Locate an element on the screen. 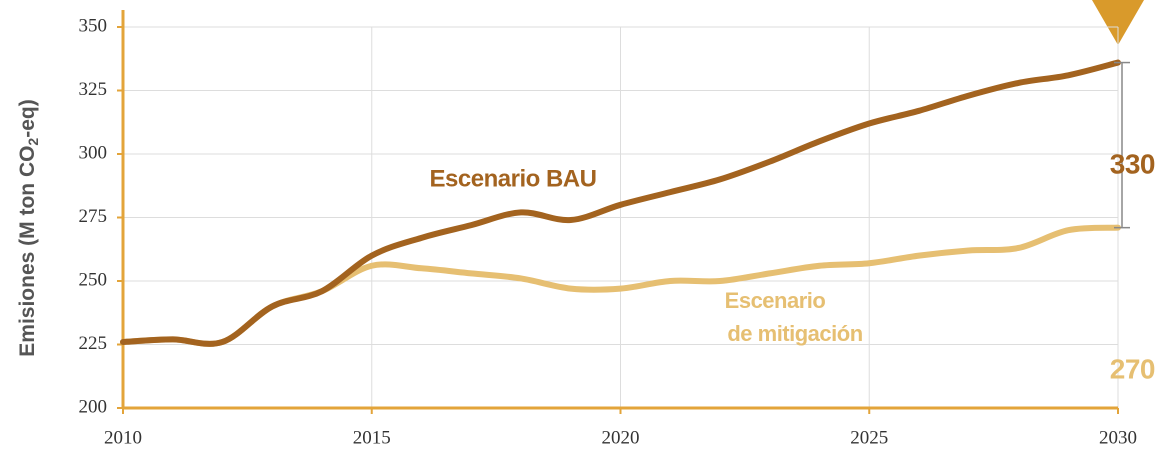 The height and width of the screenshot is (450, 1158). annotation-mitigation: Escenario is located at coordinates (775, 300).